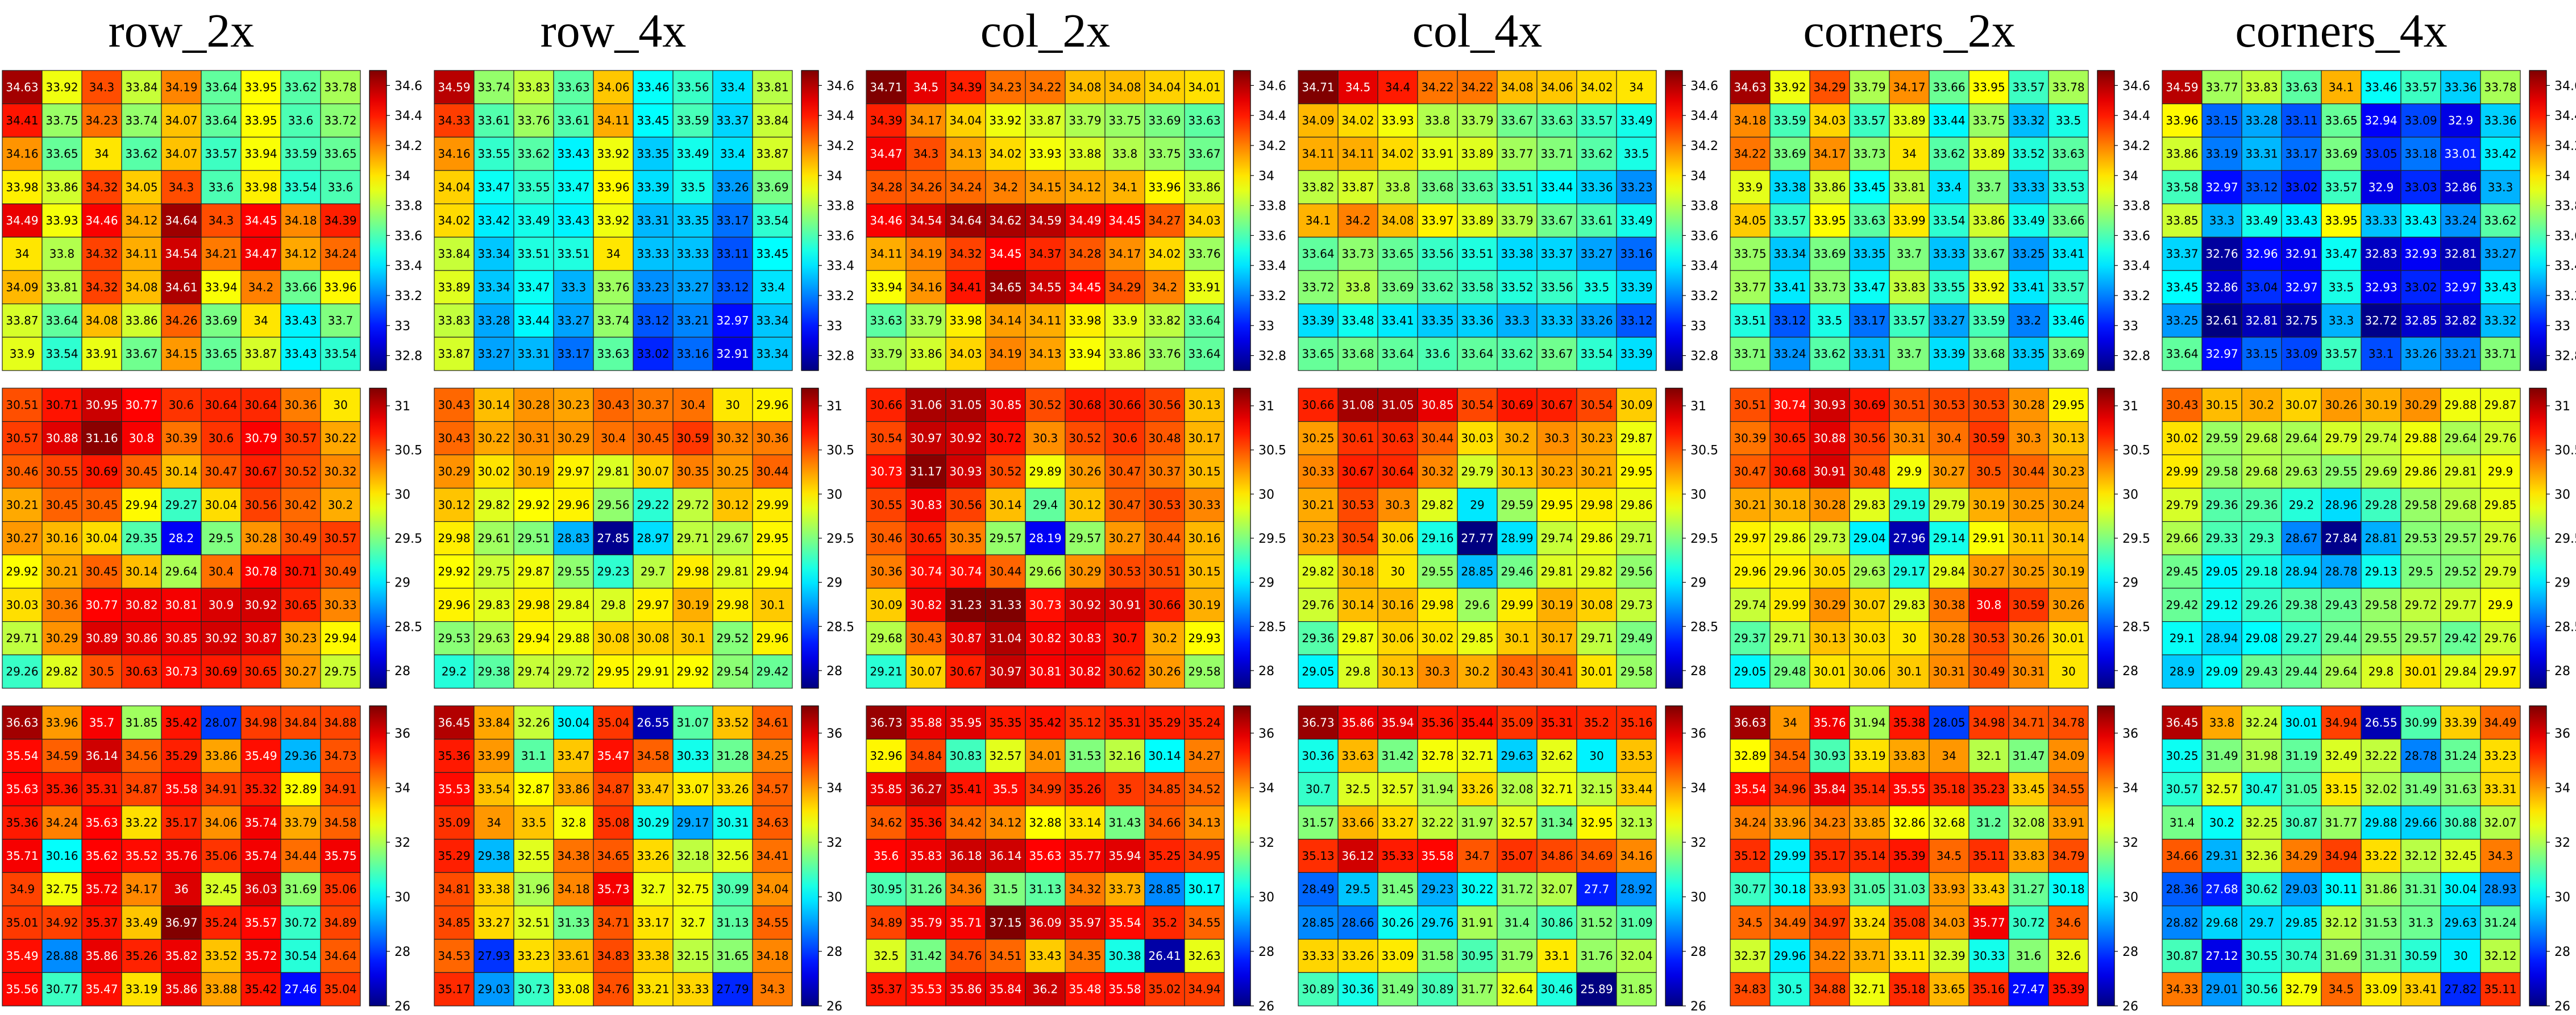 This screenshot has height=1015, width=2576. Describe the element at coordinates (340, 220) in the screenshot. I see `cell-value-label: 34.39` at that location.